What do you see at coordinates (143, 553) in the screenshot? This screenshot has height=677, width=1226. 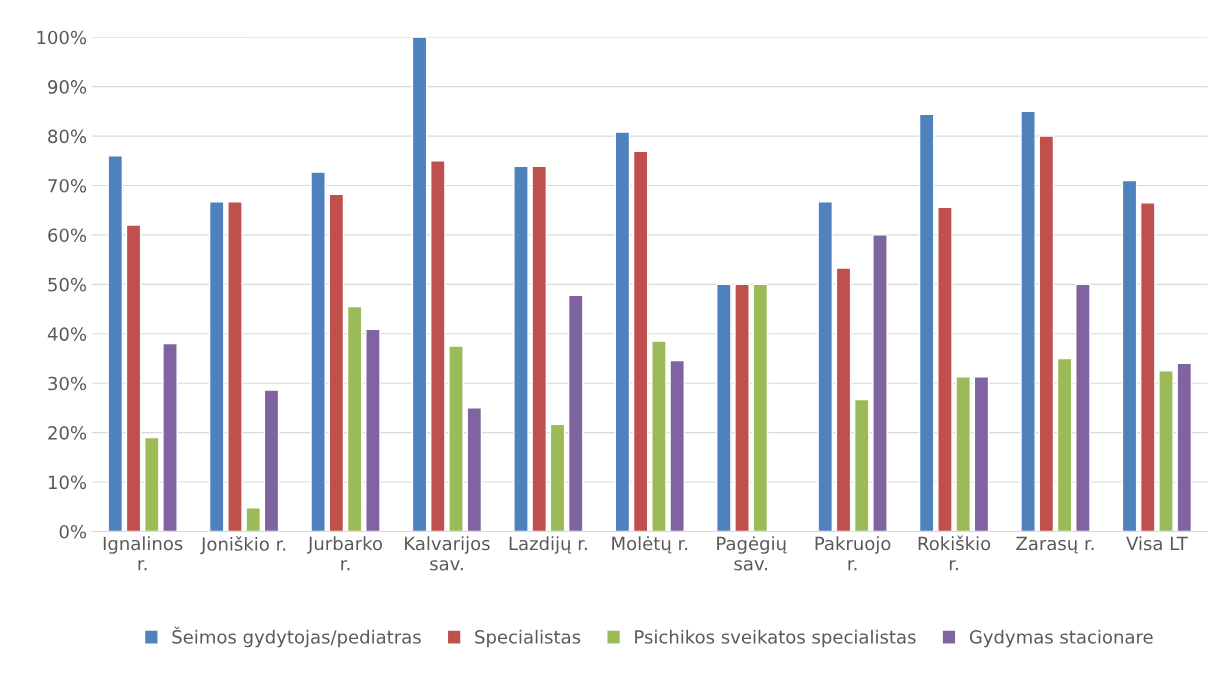 I see `x-tick-label: Ignalinos r.` at bounding box center [143, 553].